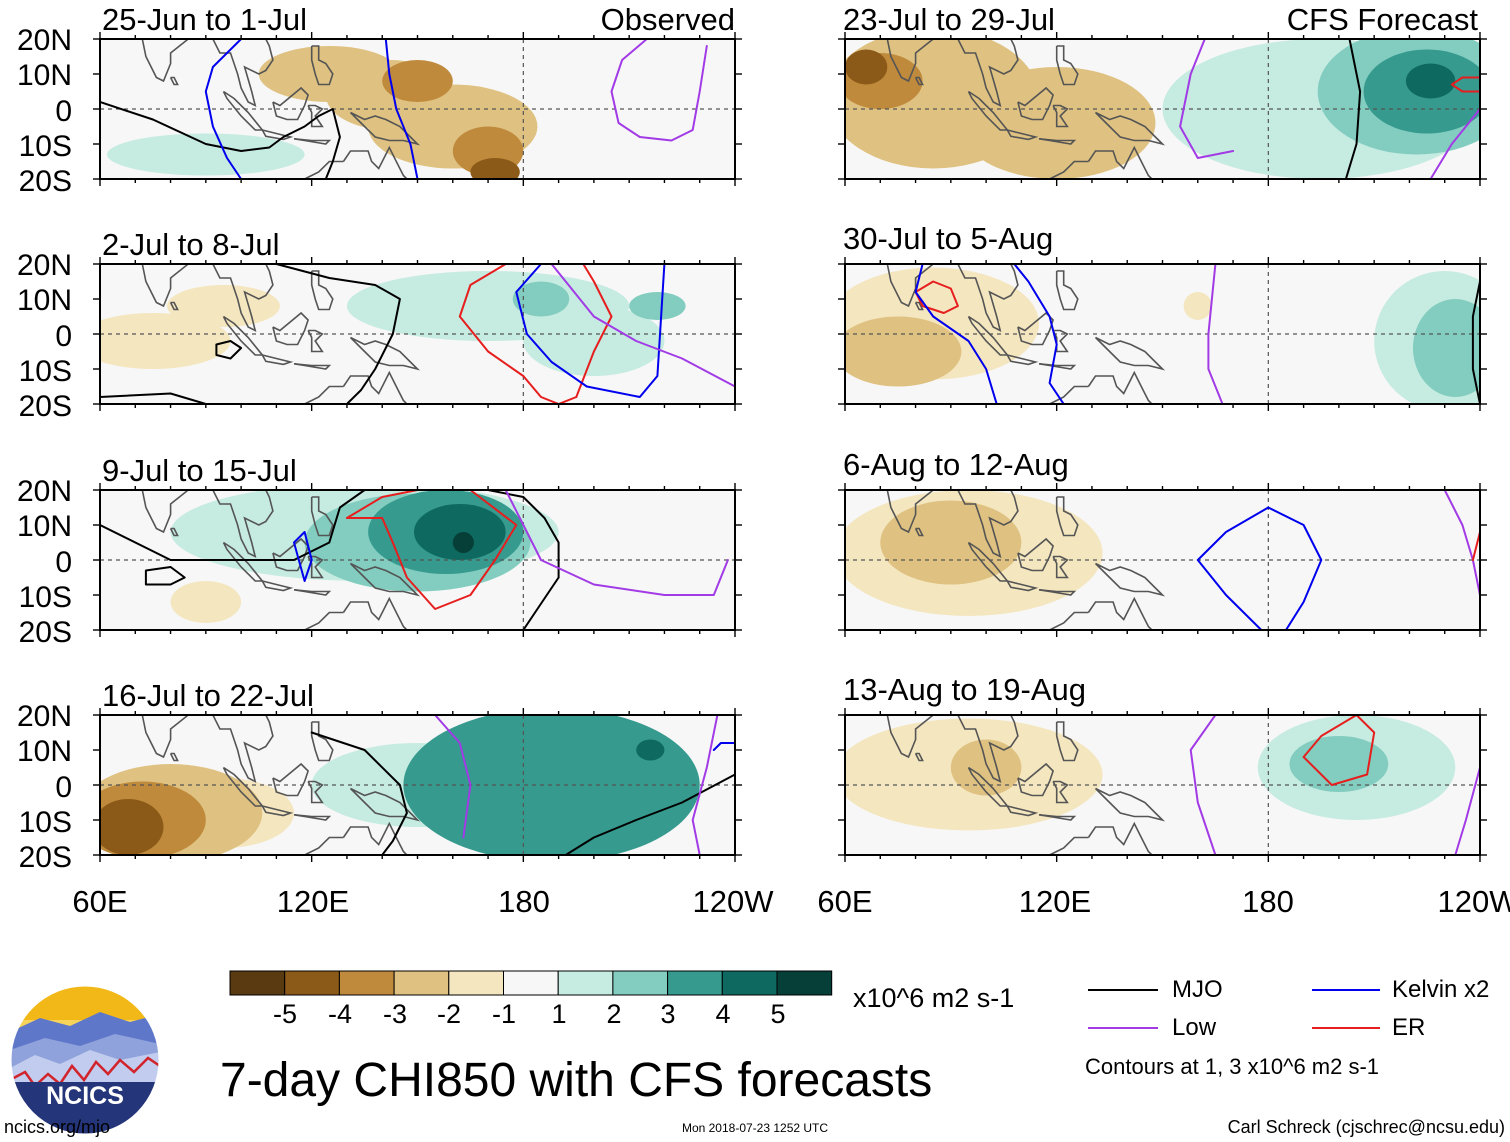 The image size is (1510, 1142). Describe the element at coordinates (44, 265) in the screenshot. I see `lat-tick-label: 20N` at that location.